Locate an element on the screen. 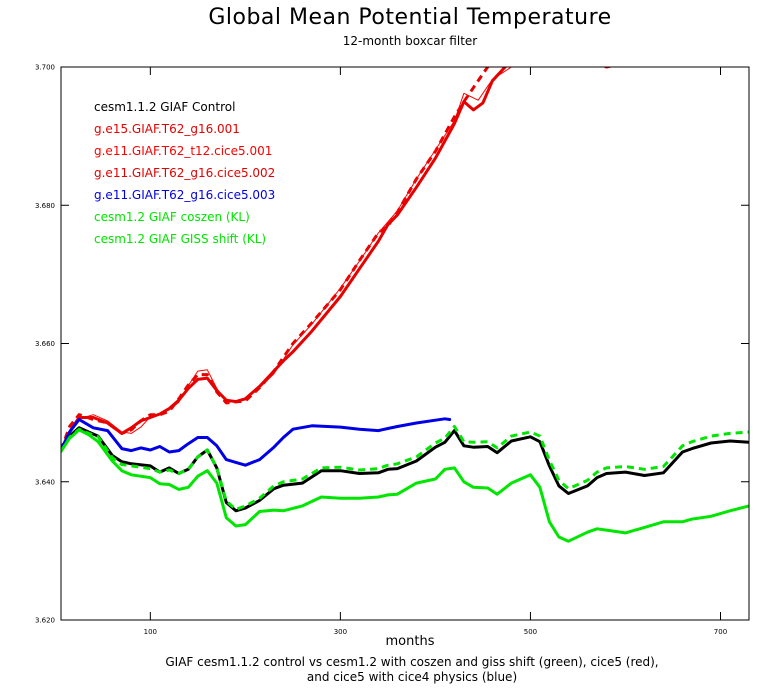  x-tick-labels: 100 300 500 700 is located at coordinates (436, 632).